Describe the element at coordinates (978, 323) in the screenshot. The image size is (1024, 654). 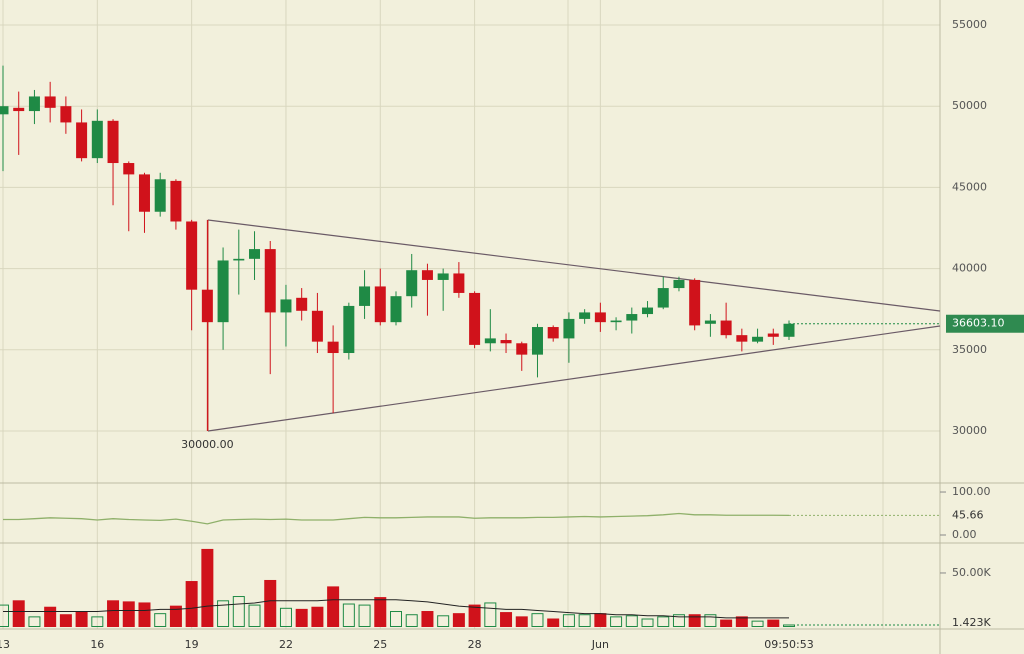
I see `last-price-label: 36603.10` at that location.